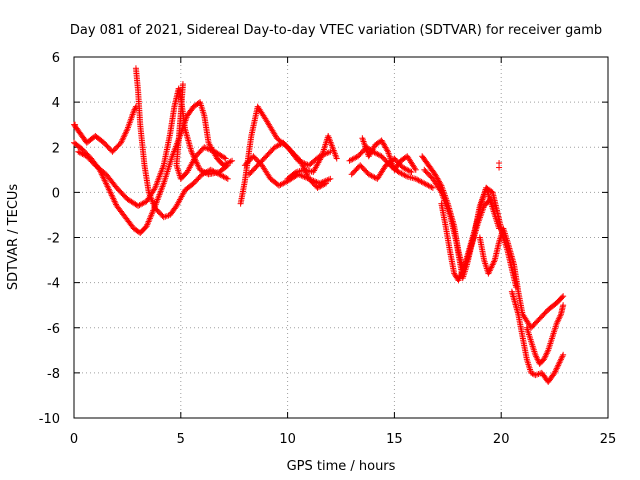 The height and width of the screenshot is (480, 640). What do you see at coordinates (56, 58) in the screenshot?
I see `y-tick-label: 6` at bounding box center [56, 58].